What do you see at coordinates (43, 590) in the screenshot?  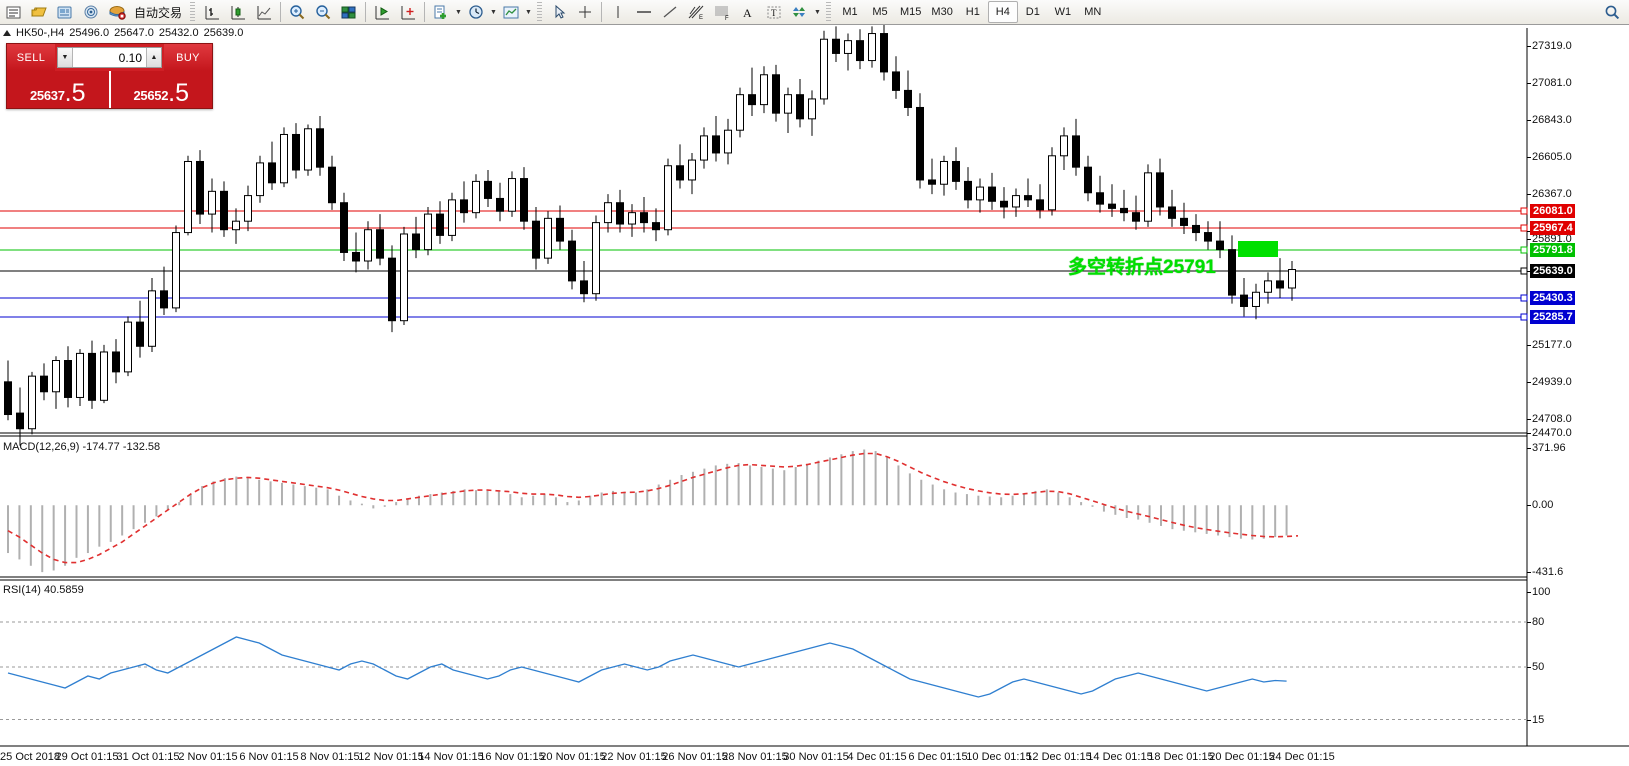 I see `rsi-indicator-label: RSI(14) 40.5859` at bounding box center [43, 590].